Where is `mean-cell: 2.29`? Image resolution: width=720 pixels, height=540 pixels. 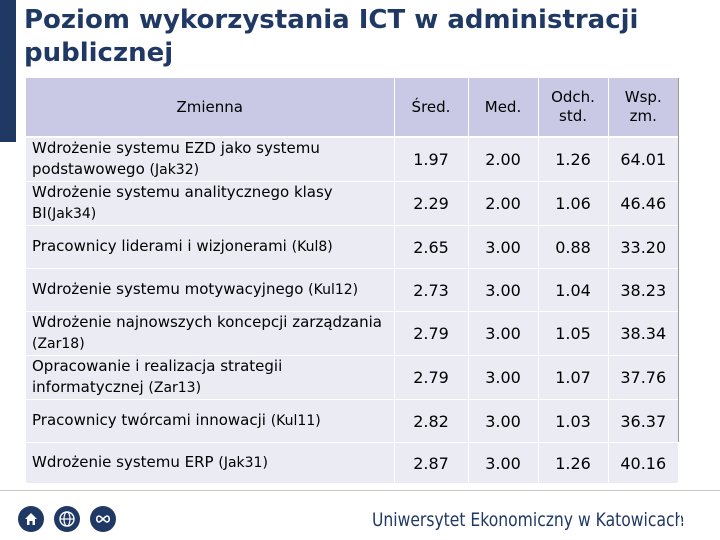 mean-cell: 2.29 is located at coordinates (430, 203).